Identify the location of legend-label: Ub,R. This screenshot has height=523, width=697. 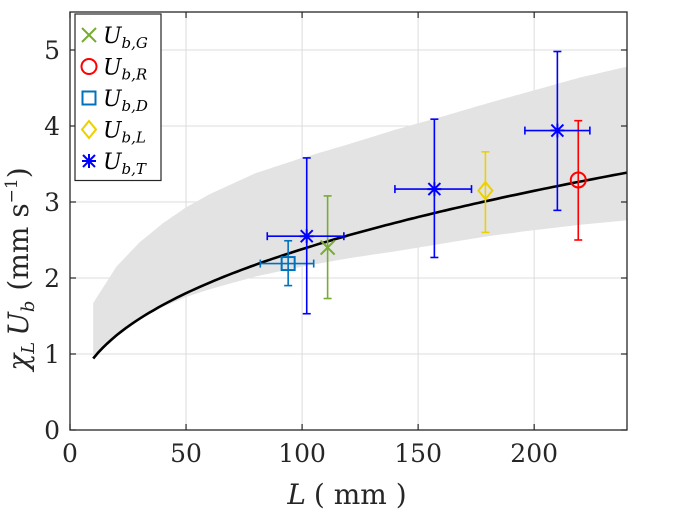
(125, 70).